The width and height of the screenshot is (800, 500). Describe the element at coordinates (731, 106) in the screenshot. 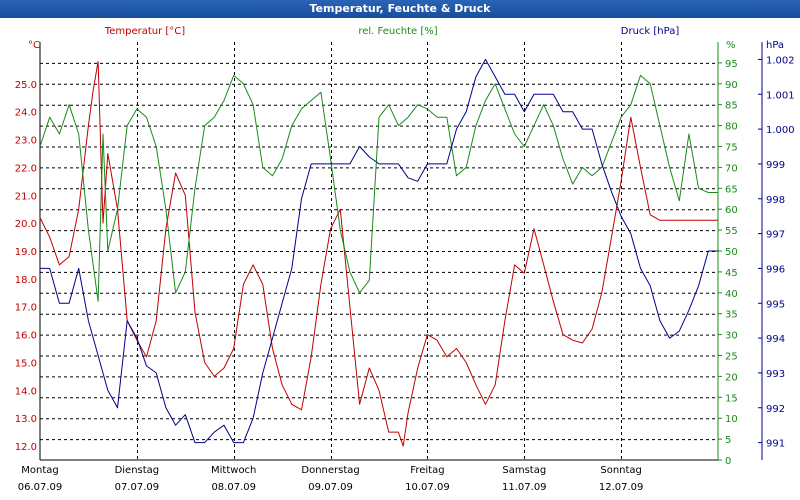

I see `humidity-tick-label: 85` at that location.